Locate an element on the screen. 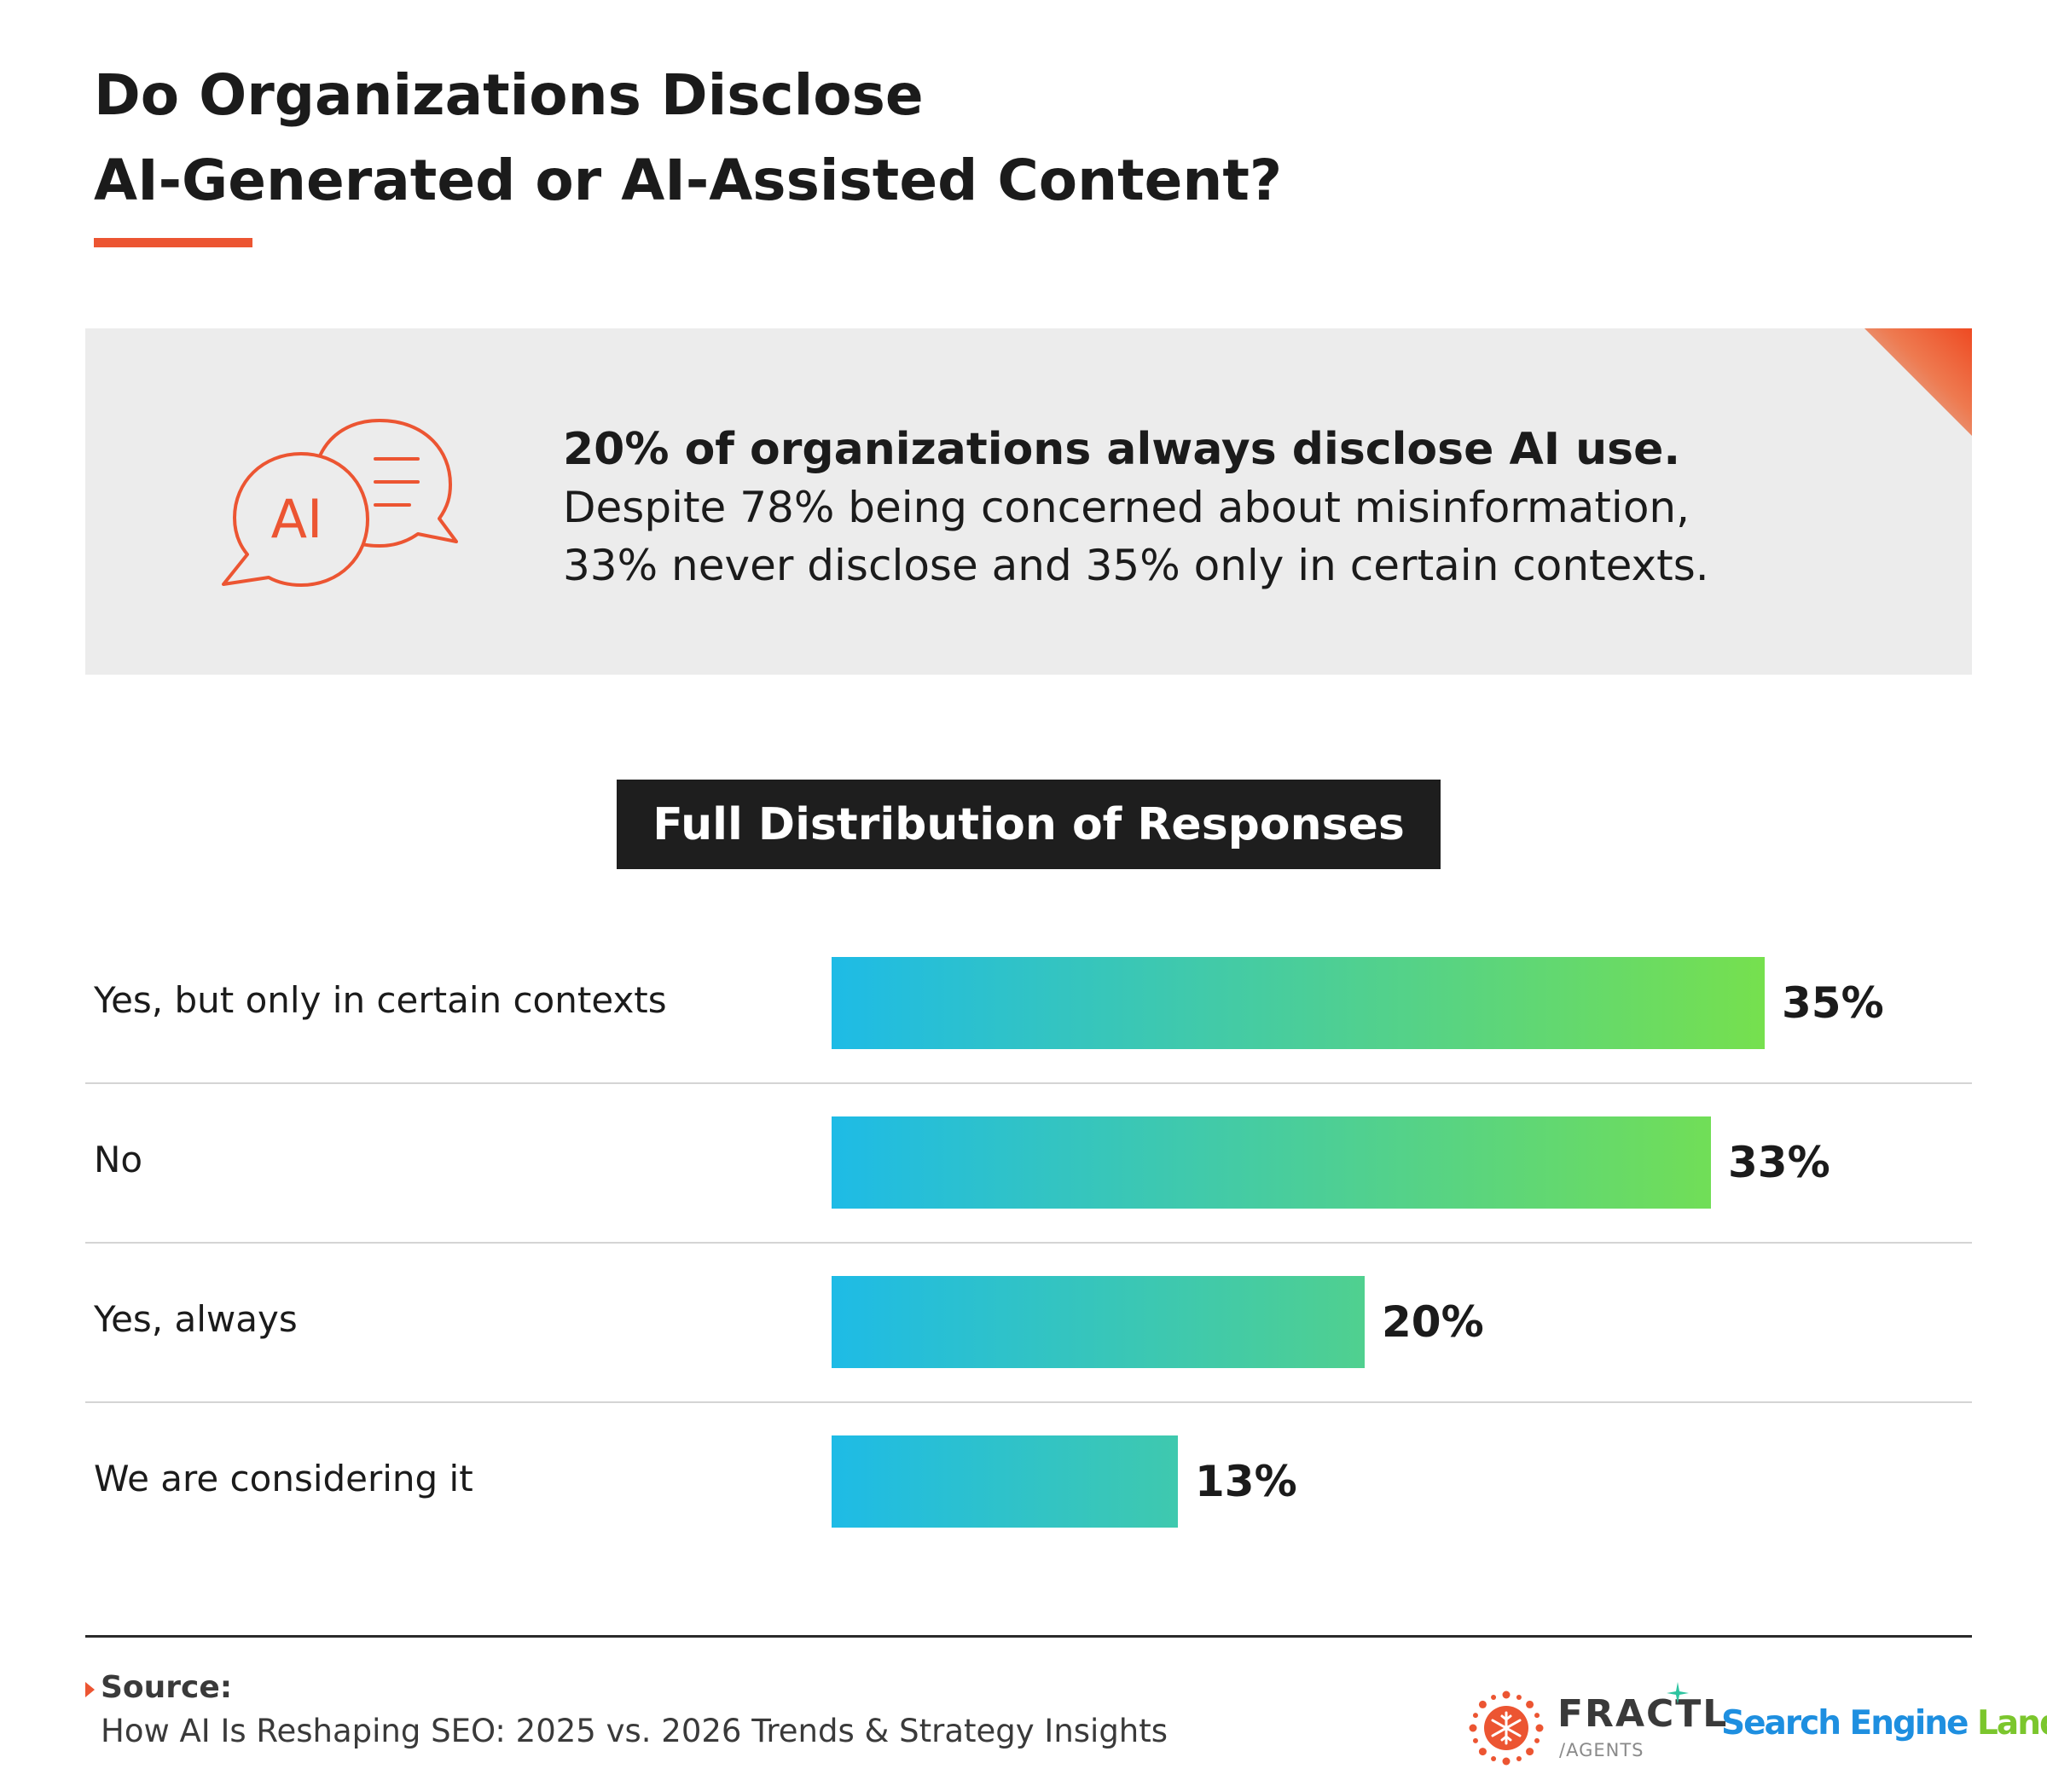 Image resolution: width=2047 pixels, height=1792 pixels. fractl-logo: FRACTL /AGENTS is located at coordinates (1595, 1726).